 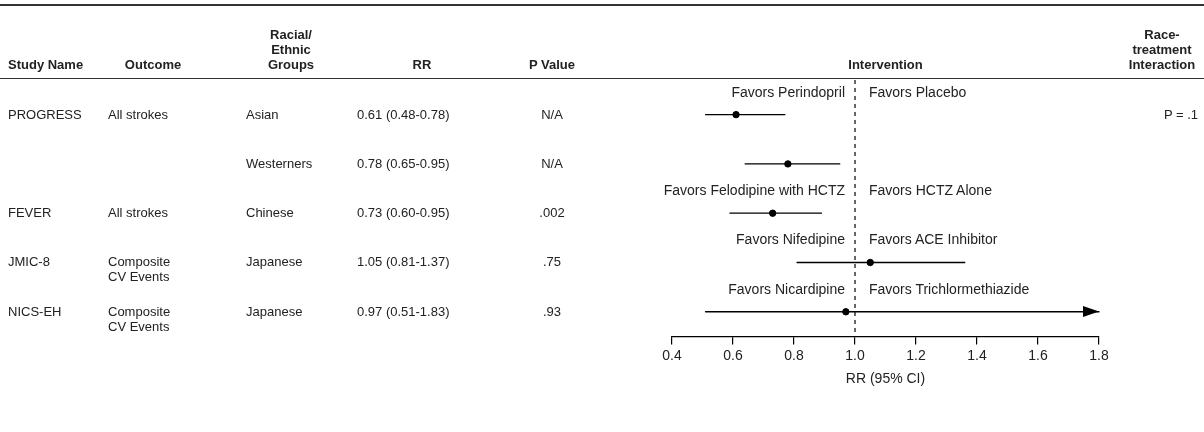 What do you see at coordinates (422, 64) in the screenshot?
I see `text: RR` at bounding box center [422, 64].